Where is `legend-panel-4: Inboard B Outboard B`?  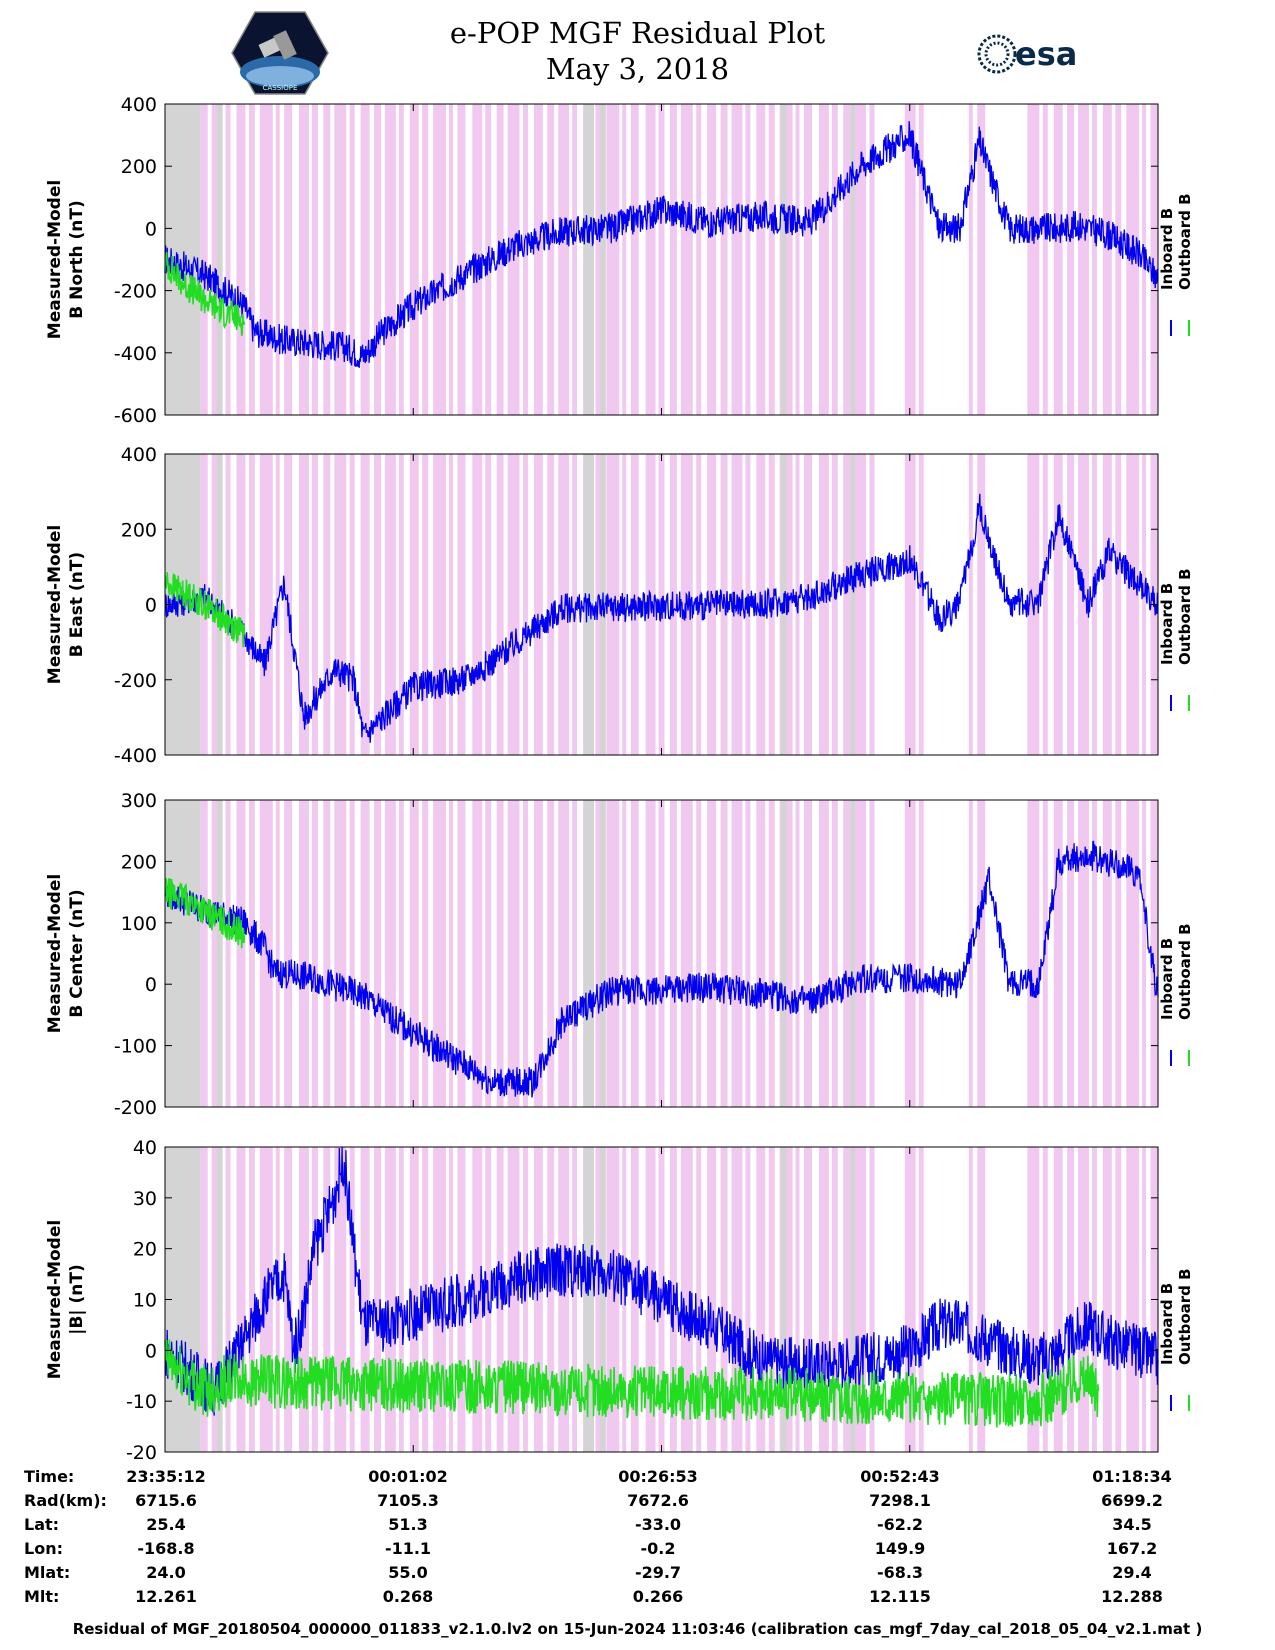
legend-panel-4: Inboard B Outboard B is located at coordinates (1176, 1340).